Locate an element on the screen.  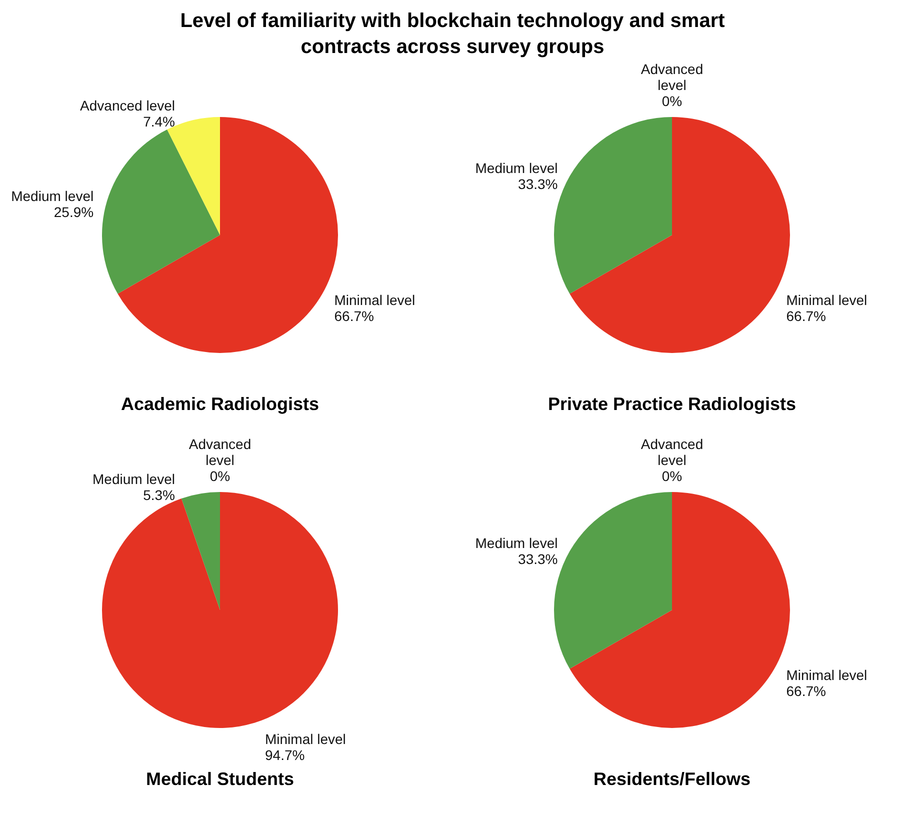
chart-title: Level of familiarity with blockchain technology and smart contracts across survey groups is located at coordinates (452, 34).